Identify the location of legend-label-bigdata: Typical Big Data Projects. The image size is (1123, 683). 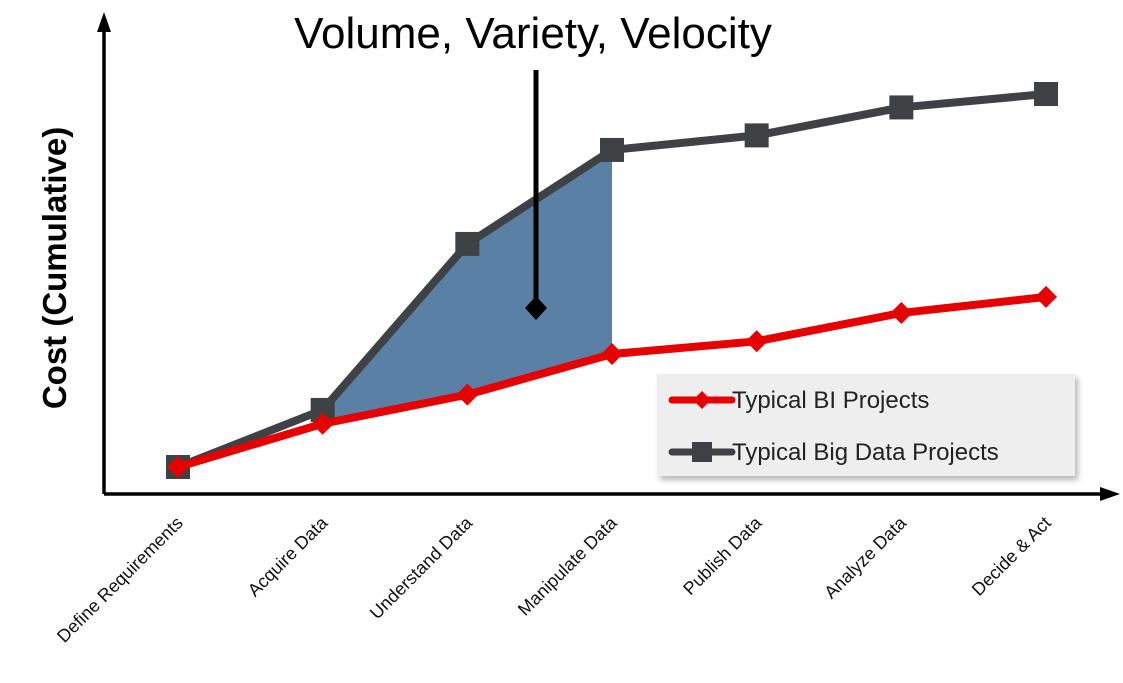
(865, 452).